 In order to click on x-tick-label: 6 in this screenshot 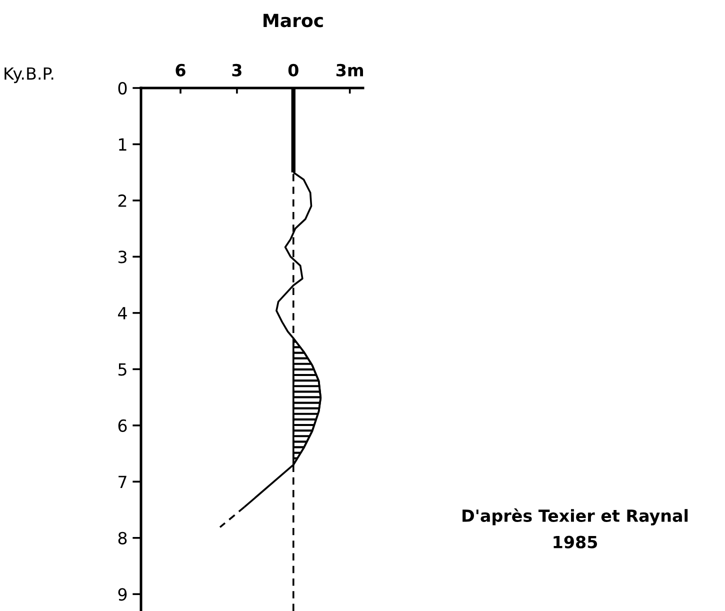, I will do `click(181, 70)`.